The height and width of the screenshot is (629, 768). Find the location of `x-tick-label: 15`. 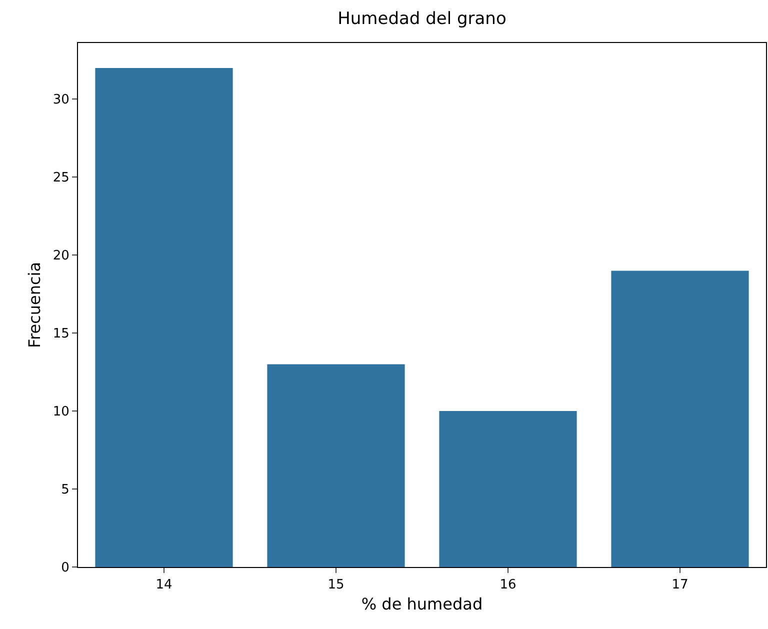

x-tick-label: 15 is located at coordinates (336, 585).